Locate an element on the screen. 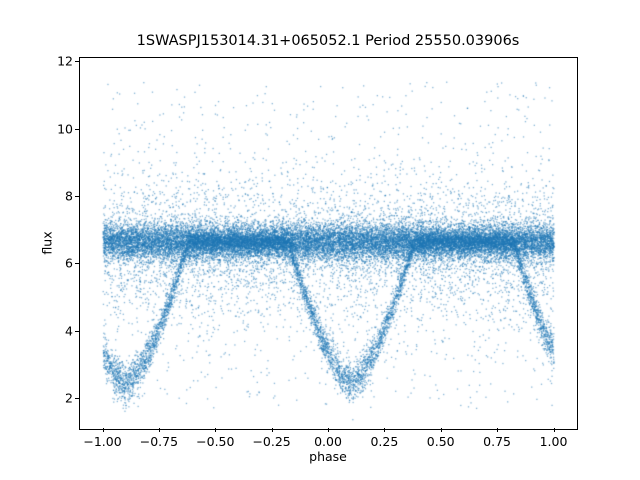 Image resolution: width=640 pixels, height=480 pixels. y-tick-label: 8 is located at coordinates (69, 196).